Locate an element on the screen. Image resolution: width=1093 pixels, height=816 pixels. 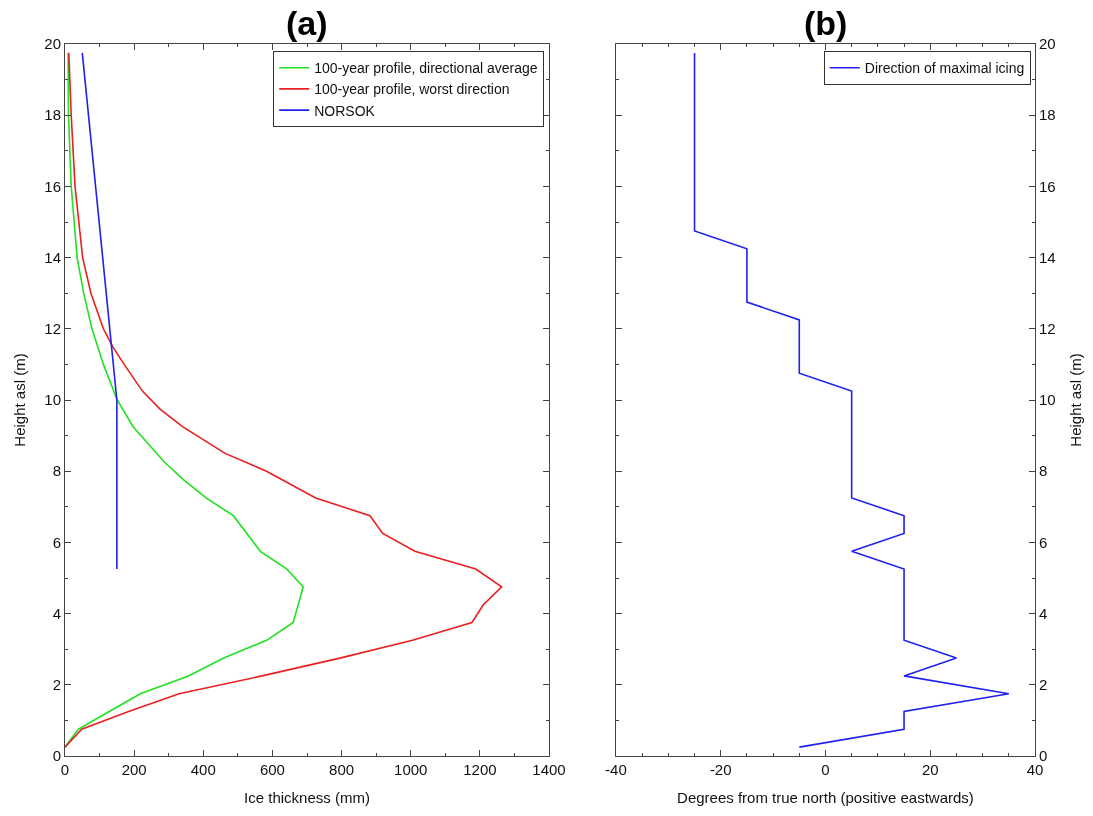
y-axis-title: Height asl (m) is located at coordinates (19, 400).